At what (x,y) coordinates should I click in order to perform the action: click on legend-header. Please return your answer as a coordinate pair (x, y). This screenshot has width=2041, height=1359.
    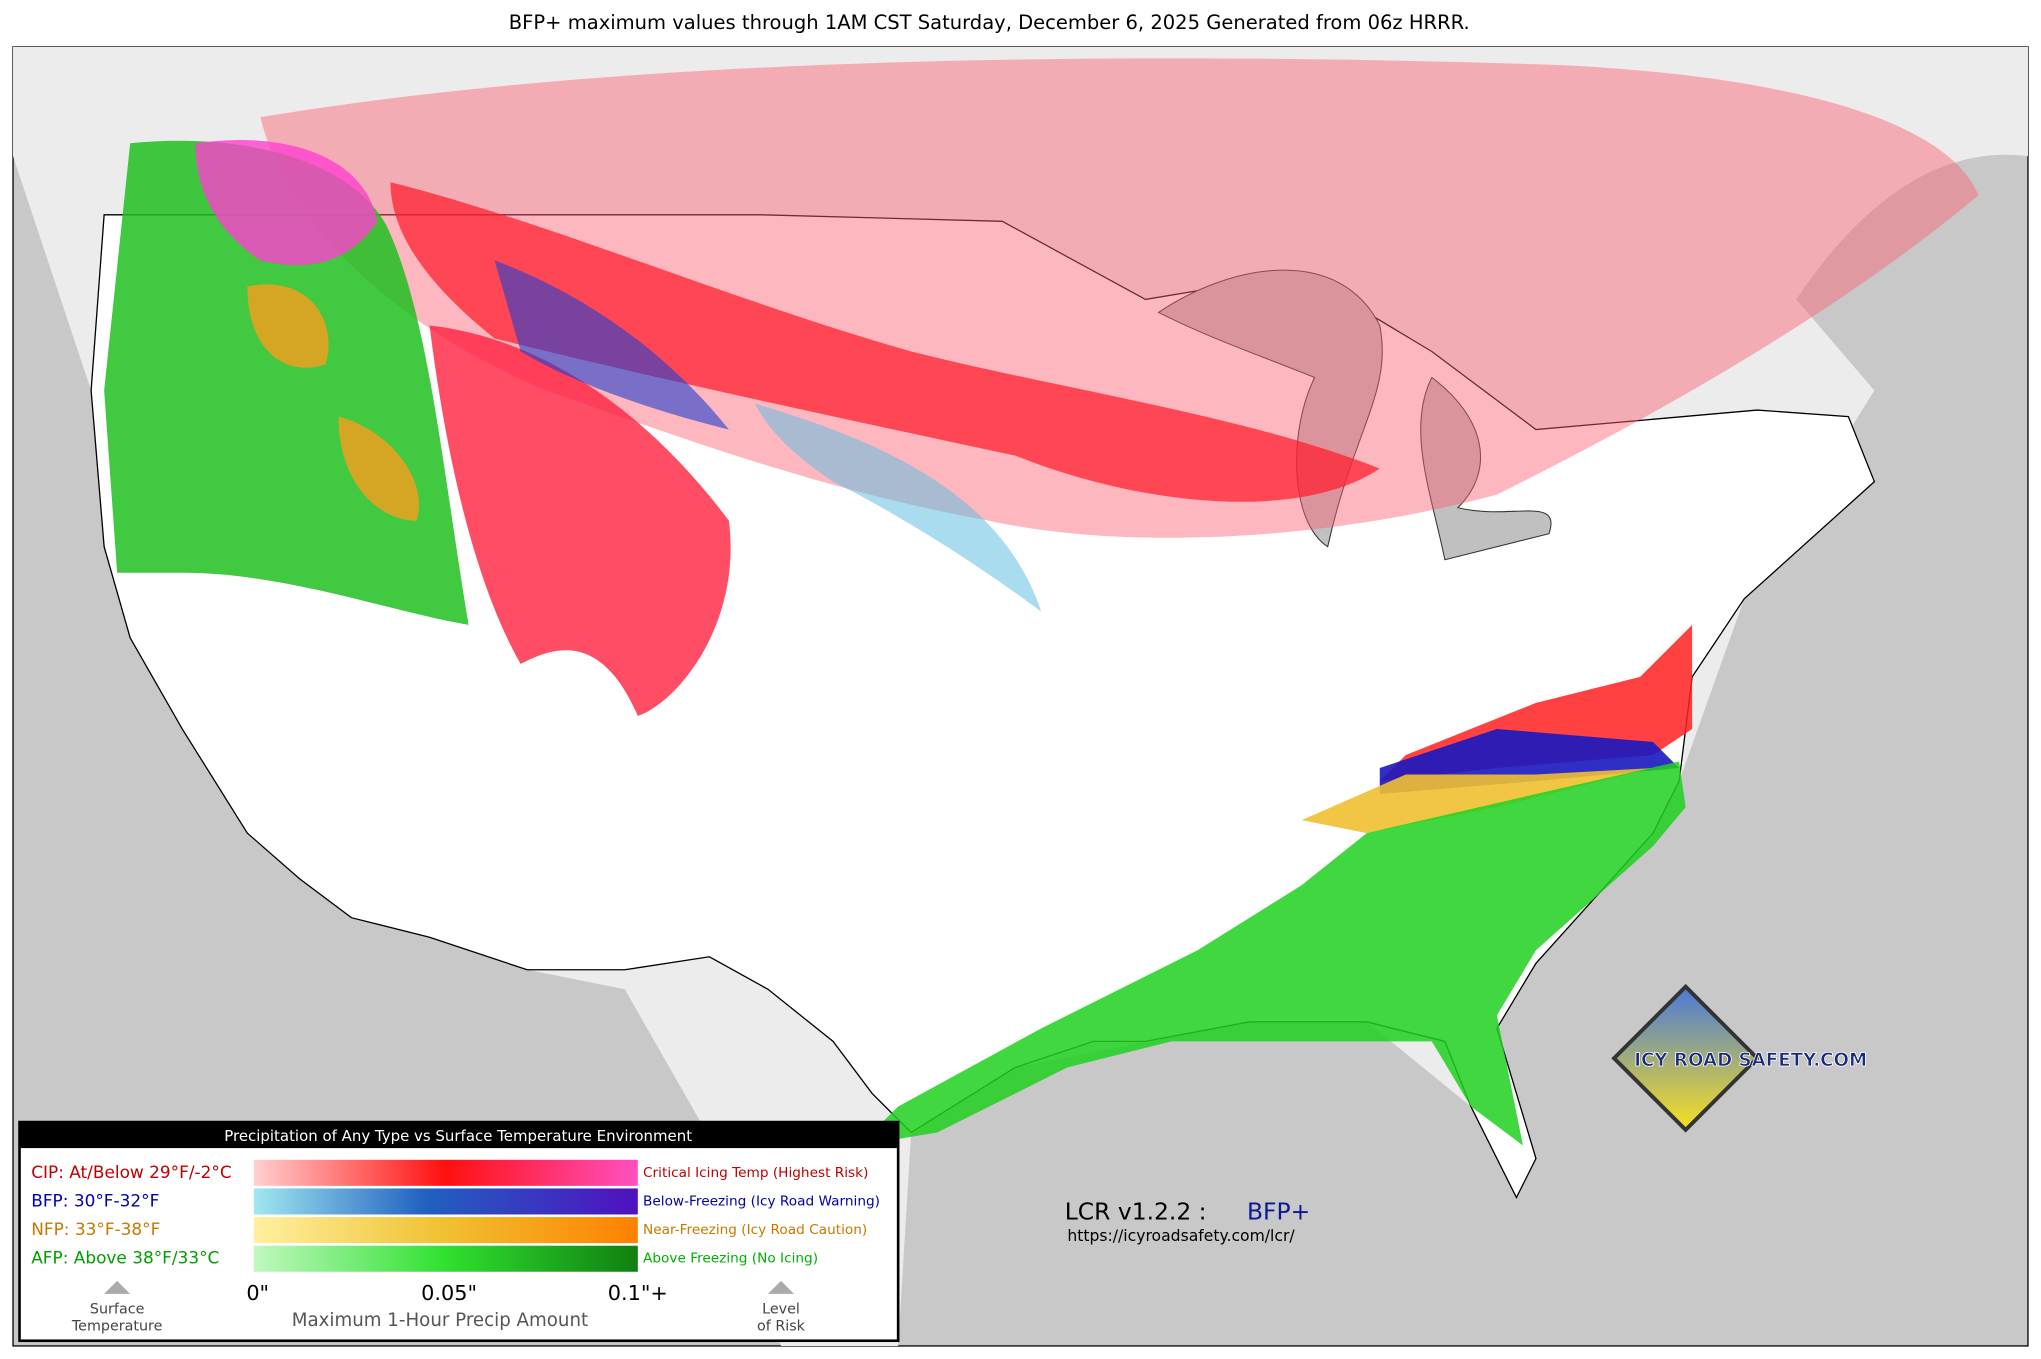
    Looking at the image, I should click on (459, 1135).